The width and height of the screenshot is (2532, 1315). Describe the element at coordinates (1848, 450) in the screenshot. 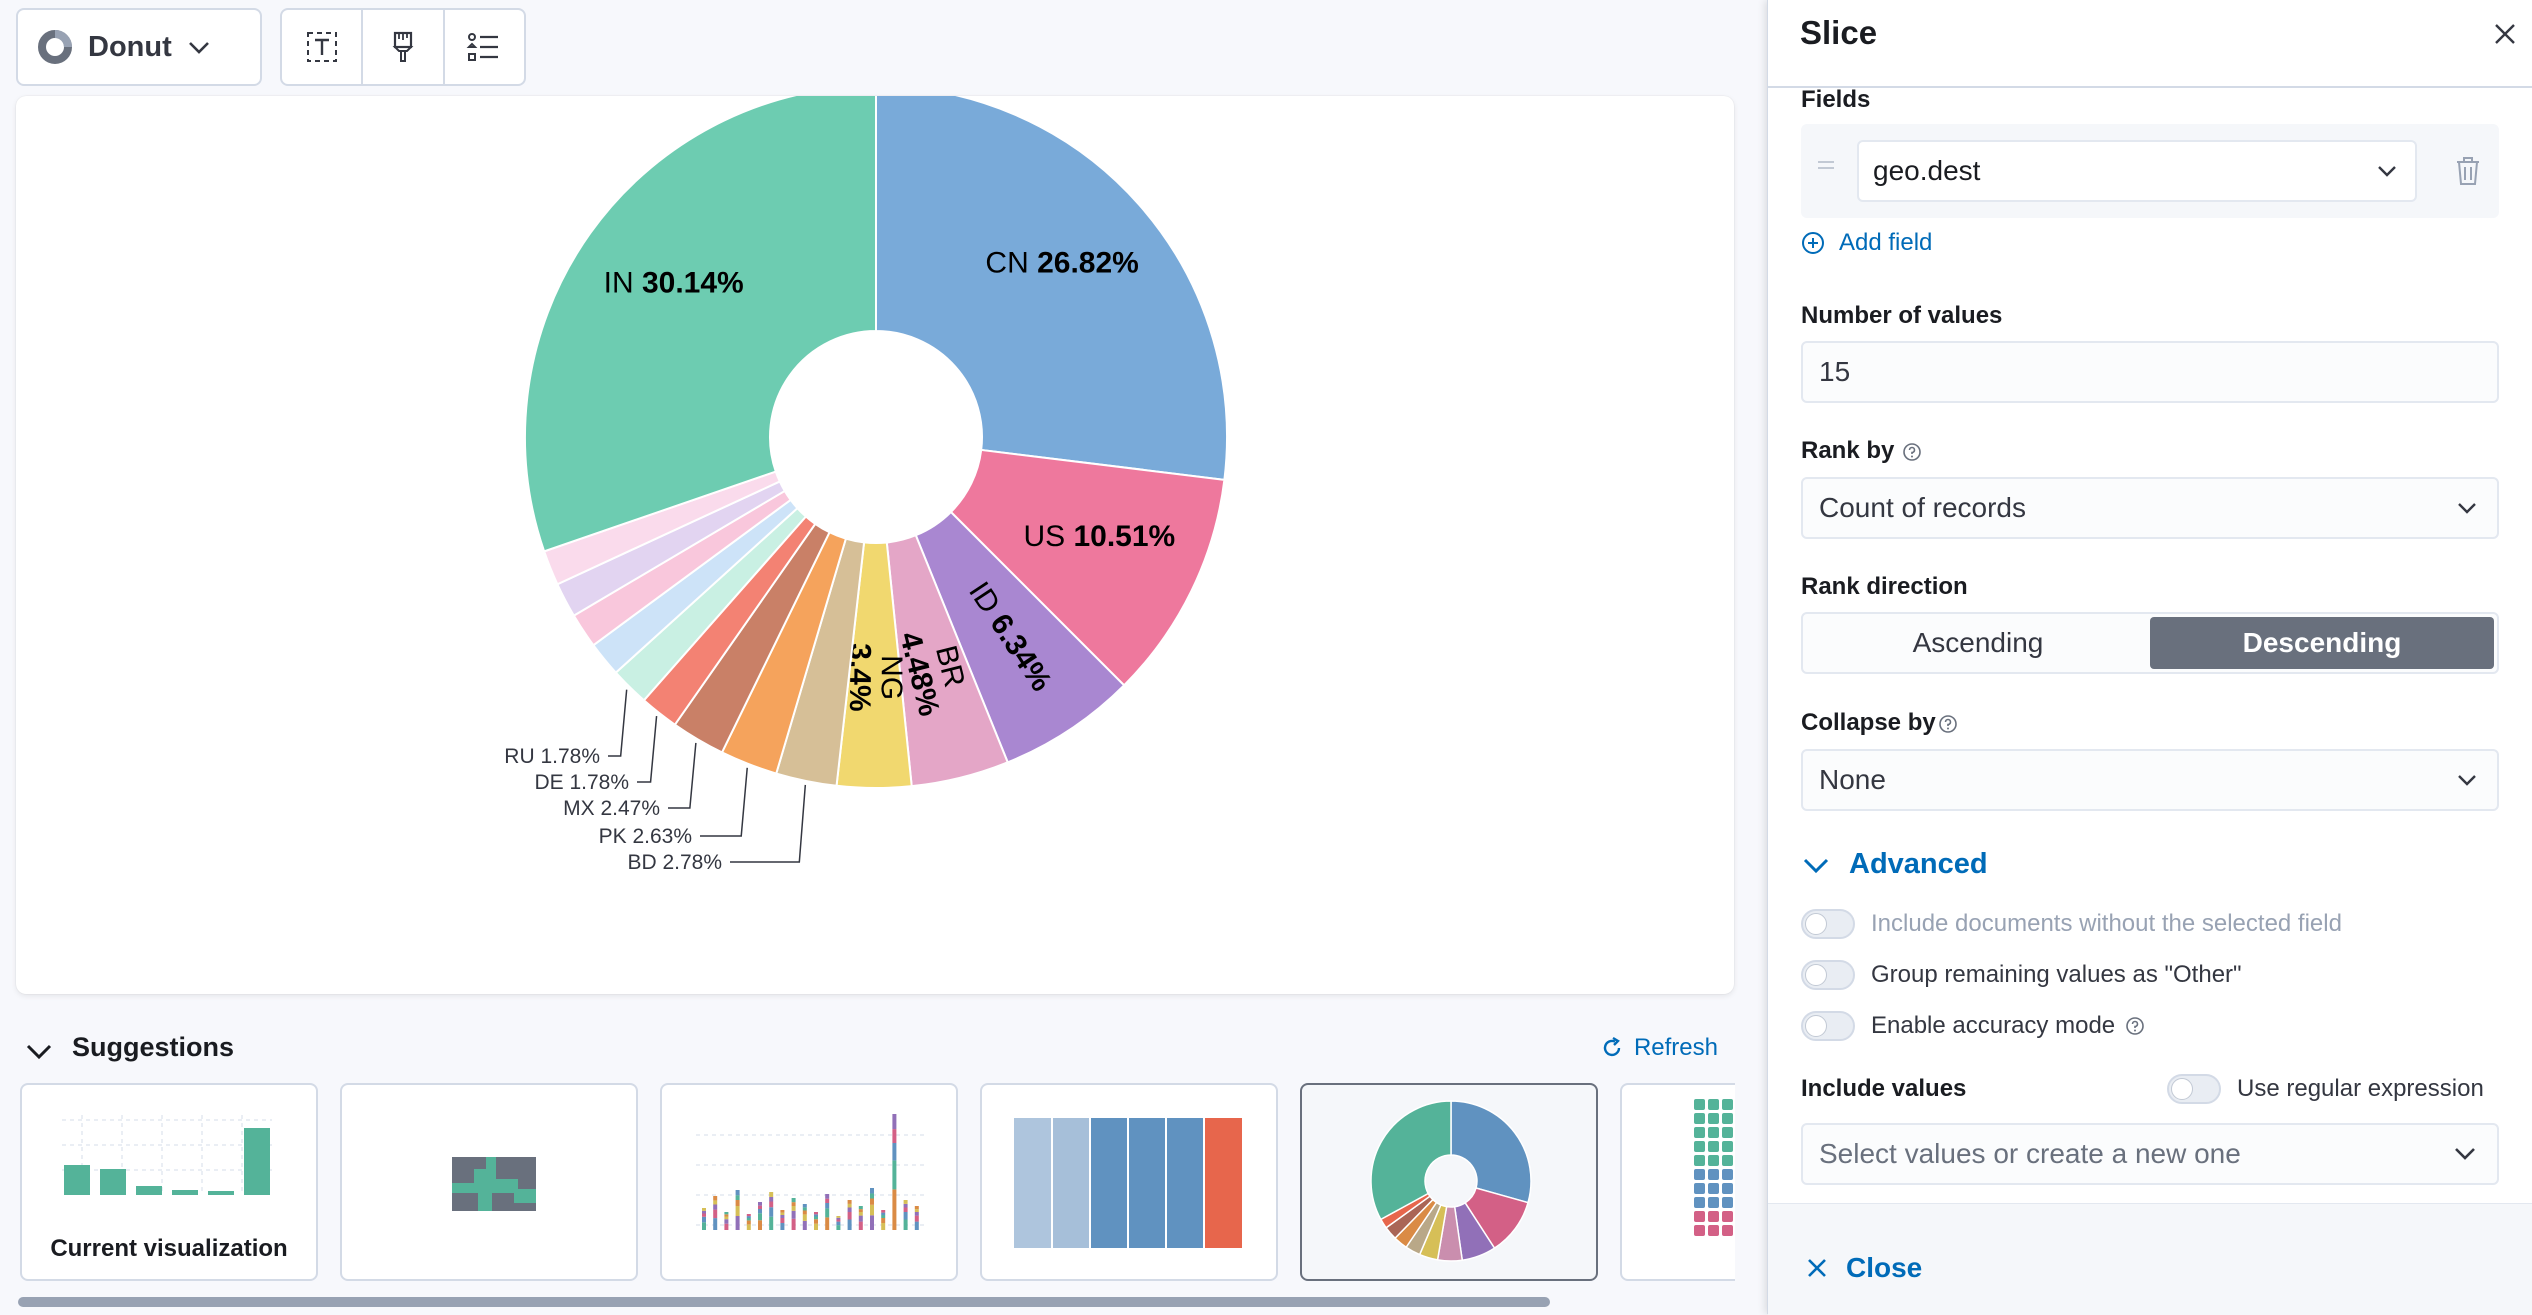

I see `rank-by-label-text: Rank by` at that location.